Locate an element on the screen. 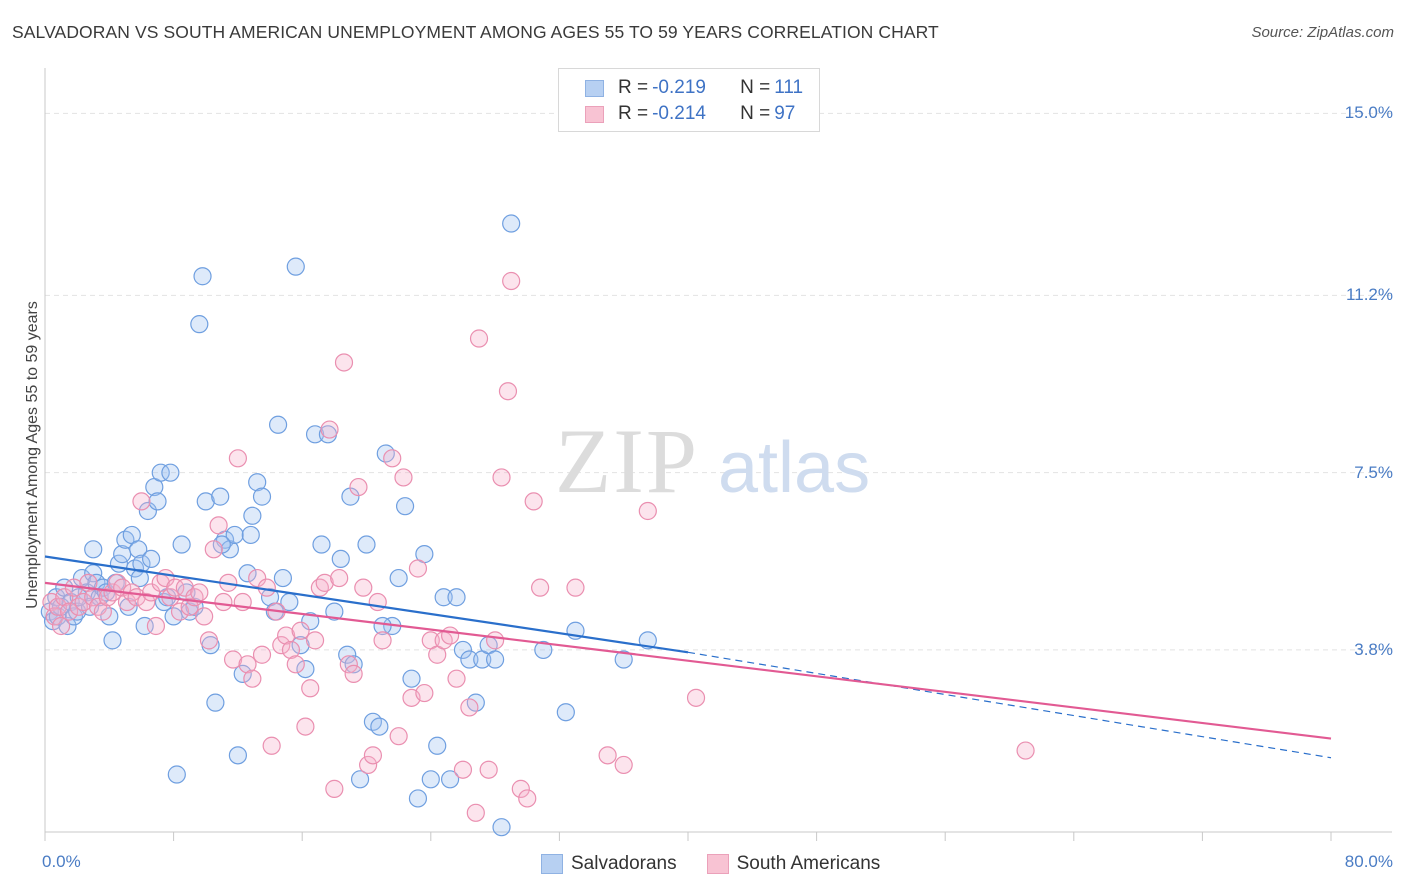 Image resolution: width=1406 pixels, height=892 pixels. watermark: ZIP atlas is located at coordinates (712, 461).